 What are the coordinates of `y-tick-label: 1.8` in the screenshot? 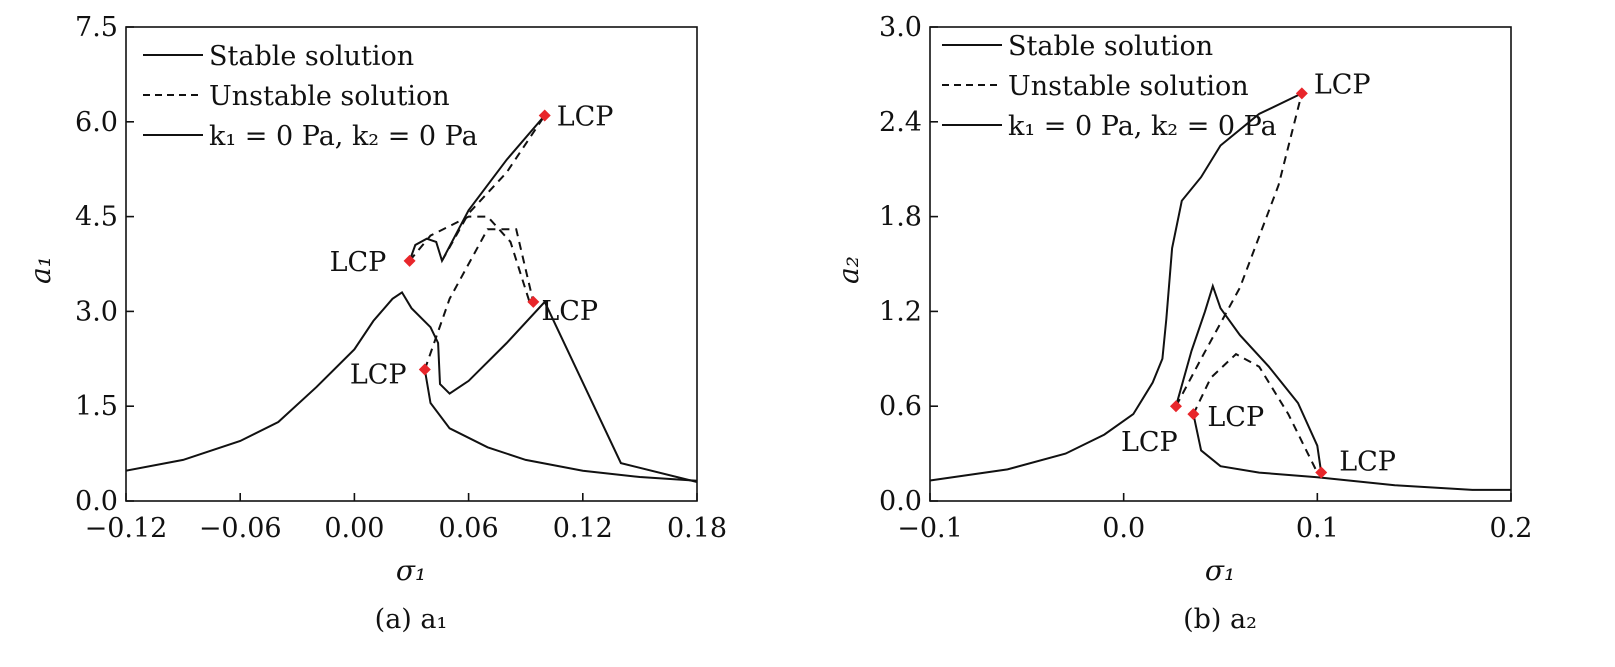 It's located at (900, 217).